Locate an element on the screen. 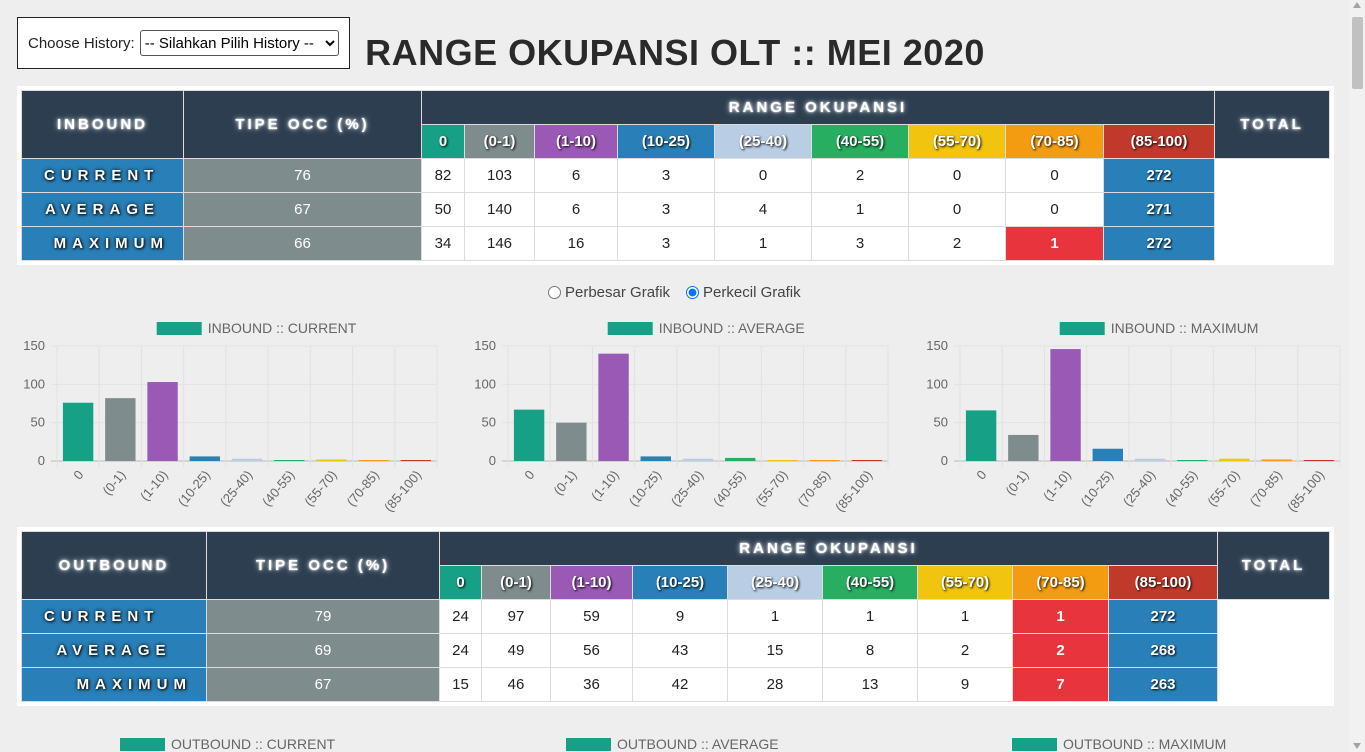 This screenshot has height=752, width=1365. y-tick-label: 100 is located at coordinates (937, 383).